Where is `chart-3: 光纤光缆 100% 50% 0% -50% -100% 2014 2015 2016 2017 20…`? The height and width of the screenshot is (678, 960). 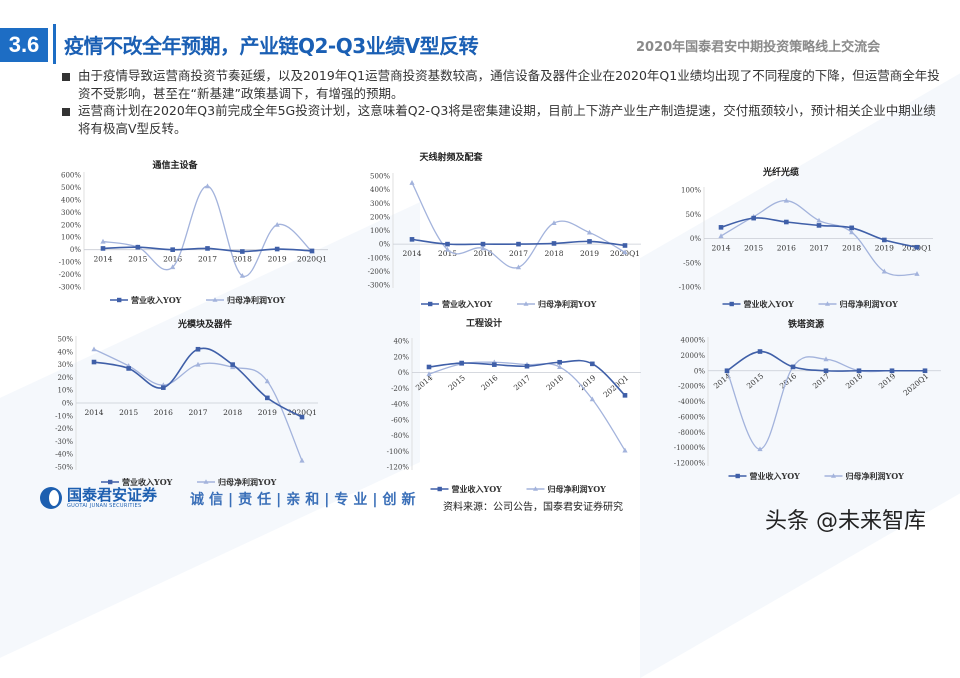
chart-3: 光纤光缆 100% 50% 0% -50% -100% 2014 2015 2016 2017 20… is located at coordinates (806, 237).